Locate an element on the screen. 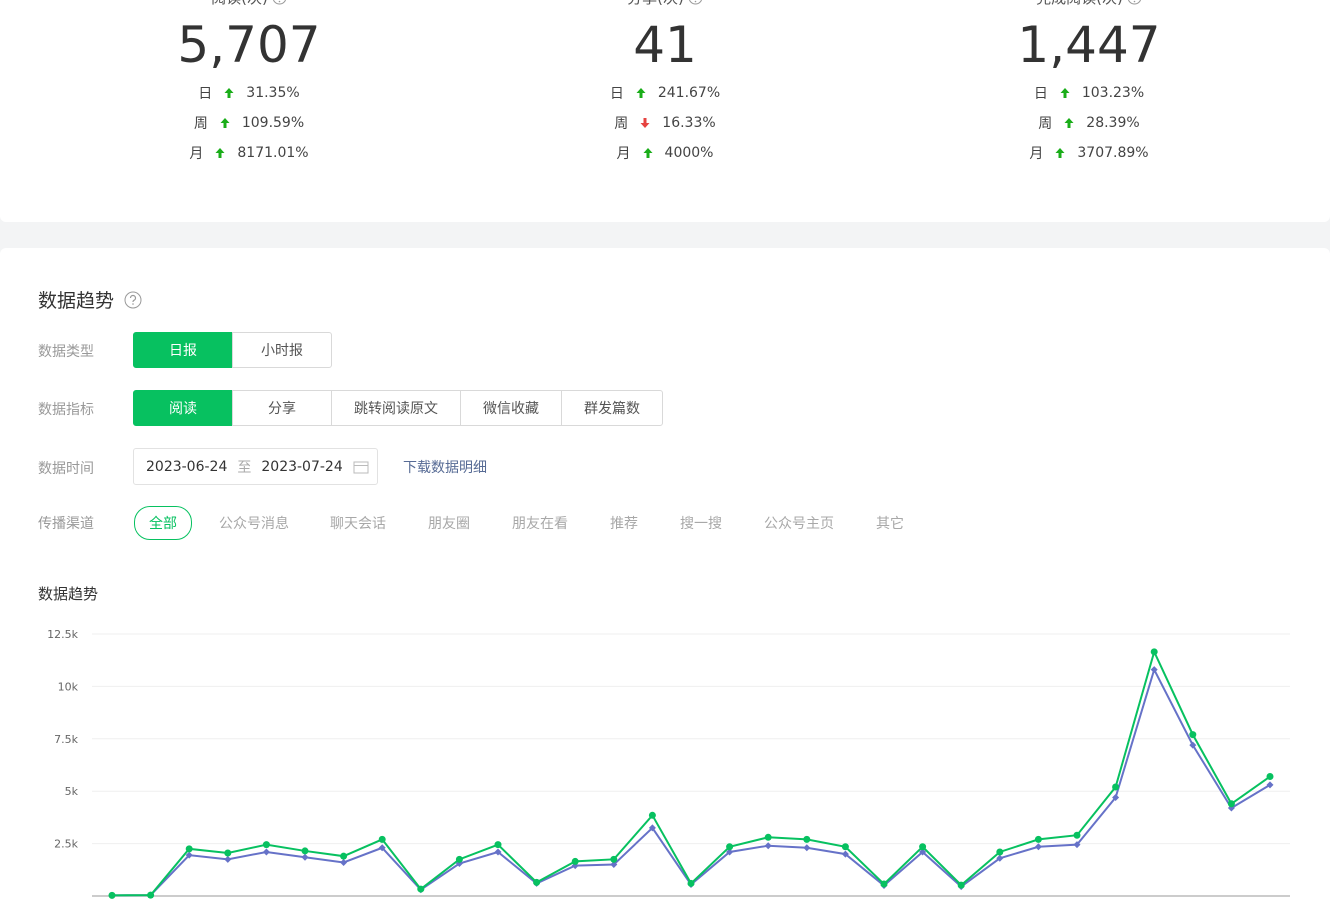  download-link: 下载数据明细 is located at coordinates (445, 468).